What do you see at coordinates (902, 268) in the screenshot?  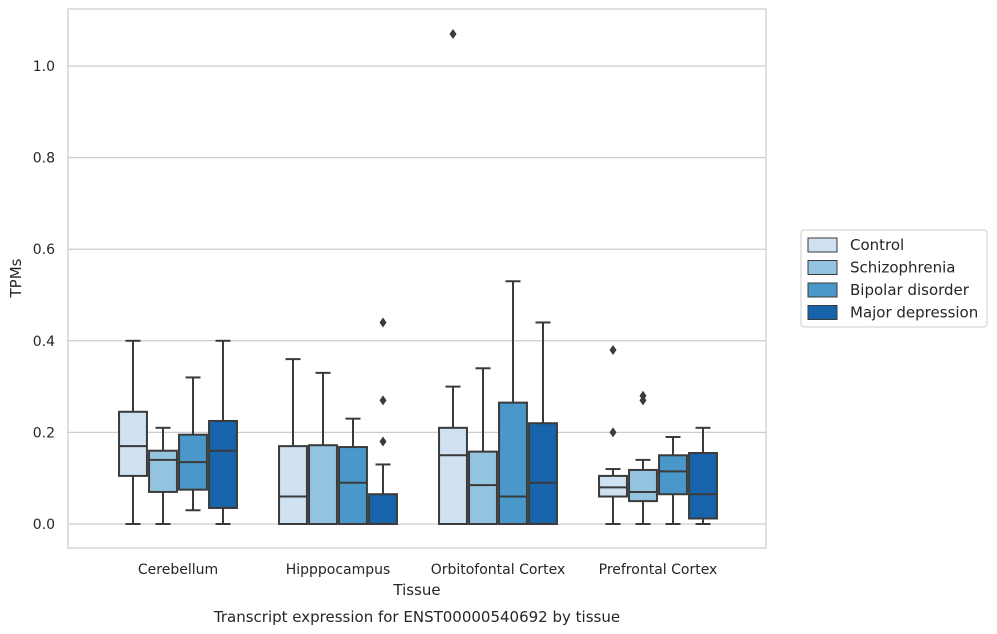 I see `legend-label: Schizophrenia` at bounding box center [902, 268].